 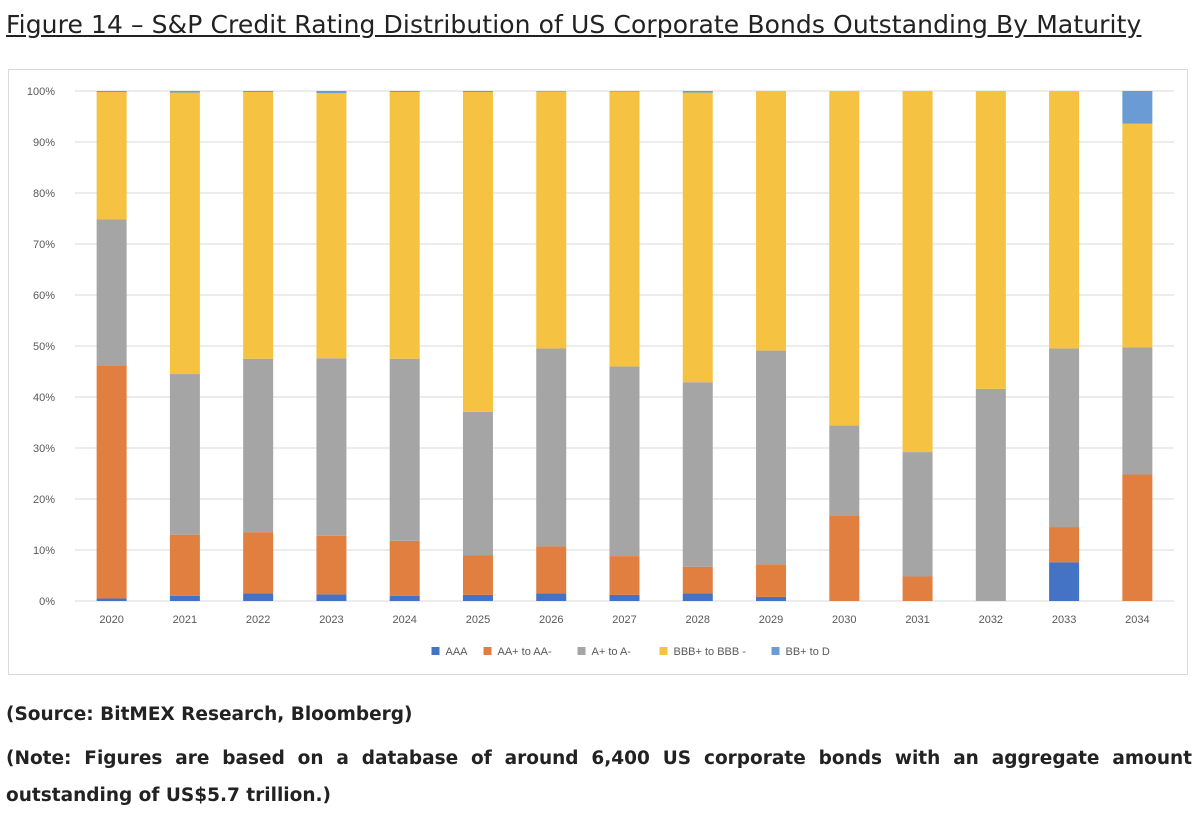 I want to click on x-tick-label: 2033, so click(x=1064, y=620).